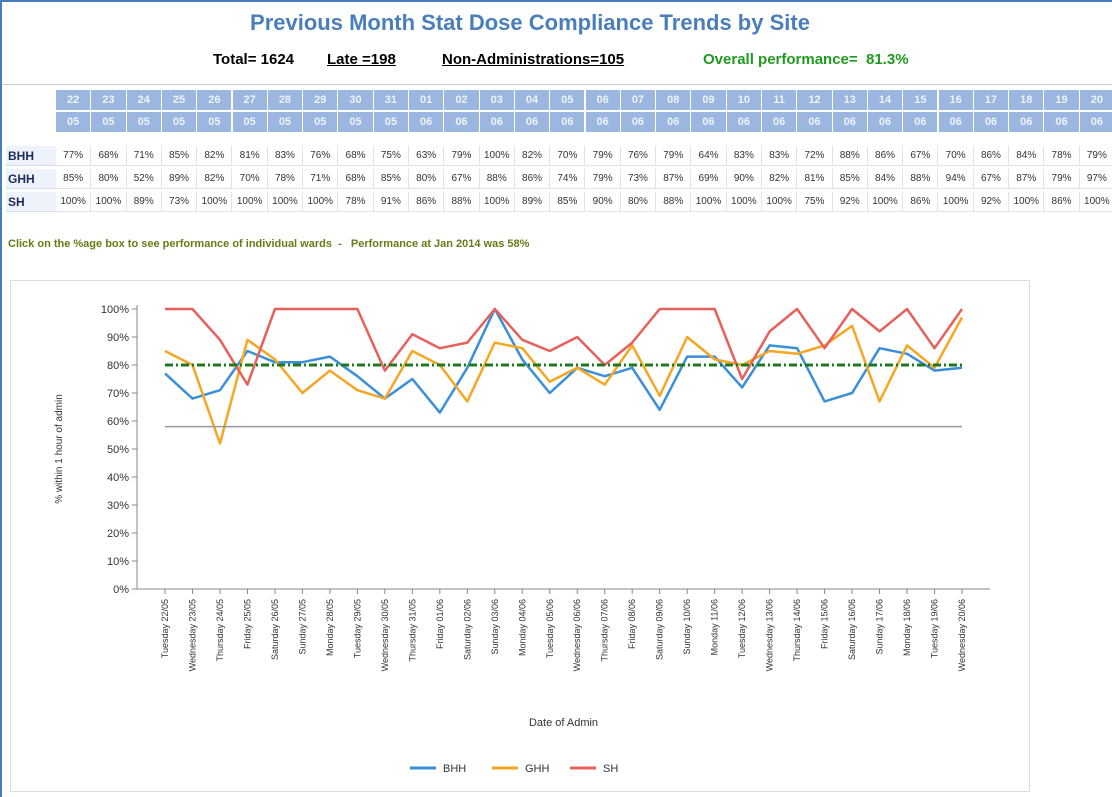  I want to click on x-tick-label: Wednesday 23/05, so click(192, 635).